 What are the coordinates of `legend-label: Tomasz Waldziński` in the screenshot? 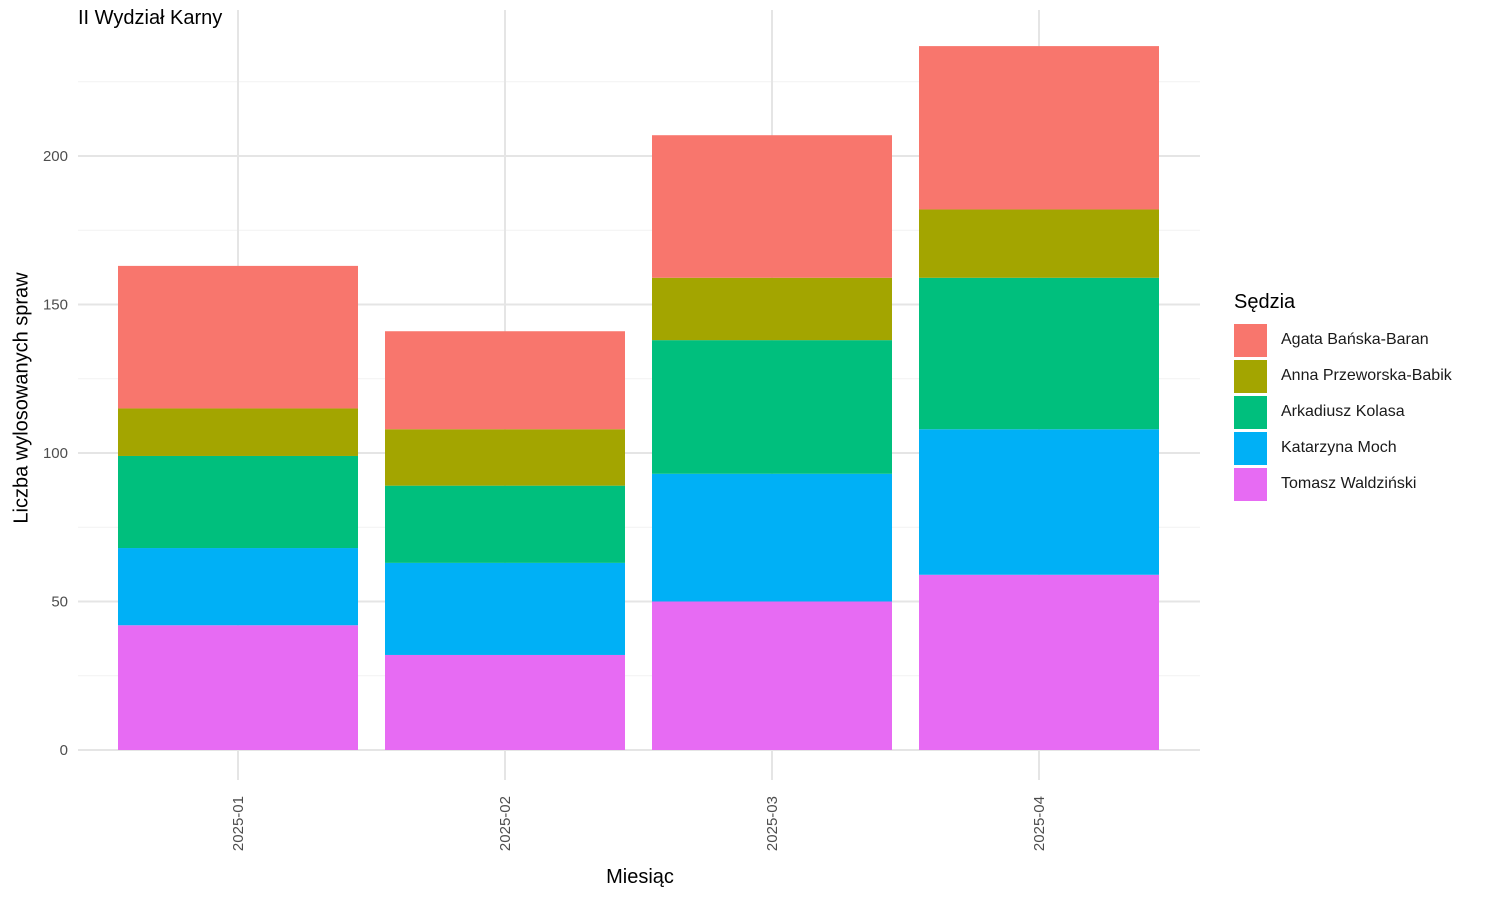 It's located at (1349, 483).